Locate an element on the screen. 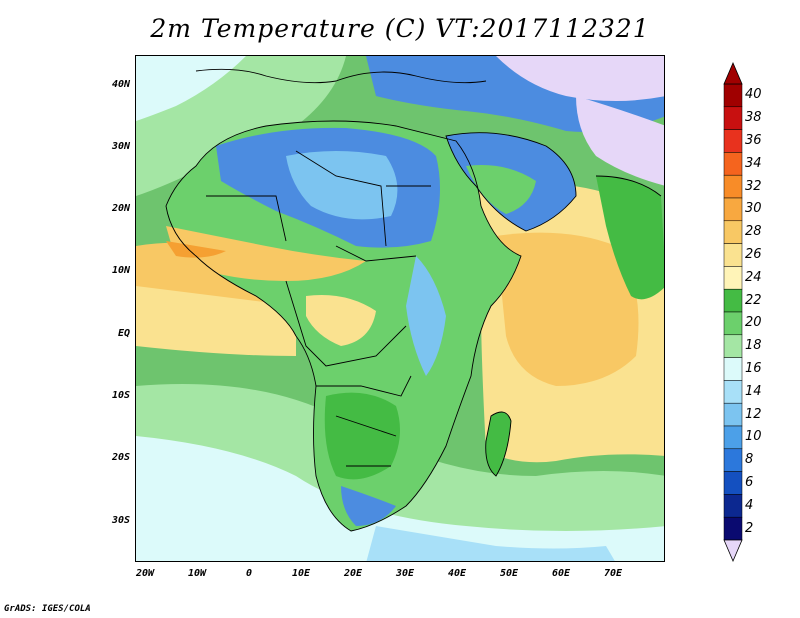  colorbar-tick-label: 22 is located at coordinates (753, 300).